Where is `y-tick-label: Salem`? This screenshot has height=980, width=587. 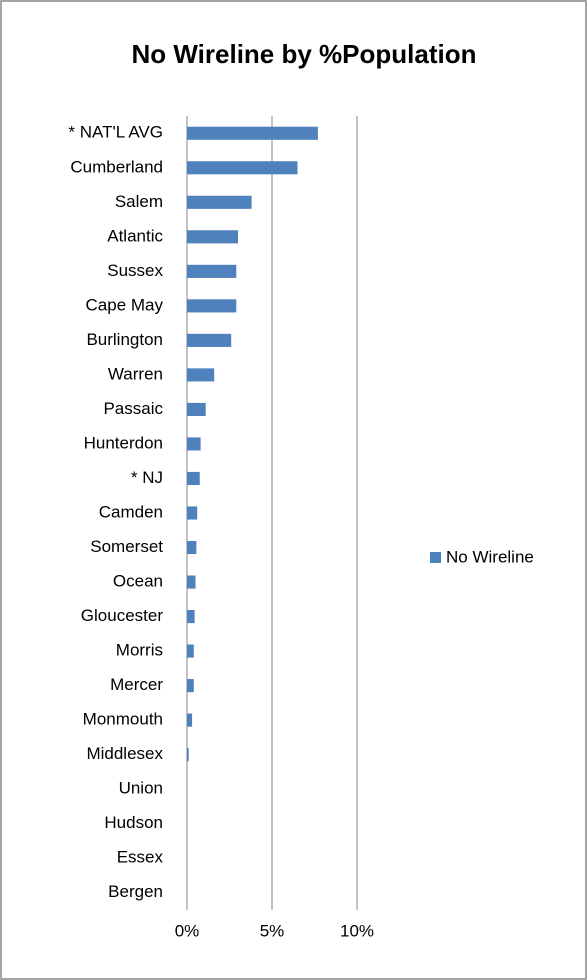
y-tick-label: Salem is located at coordinates (139, 201).